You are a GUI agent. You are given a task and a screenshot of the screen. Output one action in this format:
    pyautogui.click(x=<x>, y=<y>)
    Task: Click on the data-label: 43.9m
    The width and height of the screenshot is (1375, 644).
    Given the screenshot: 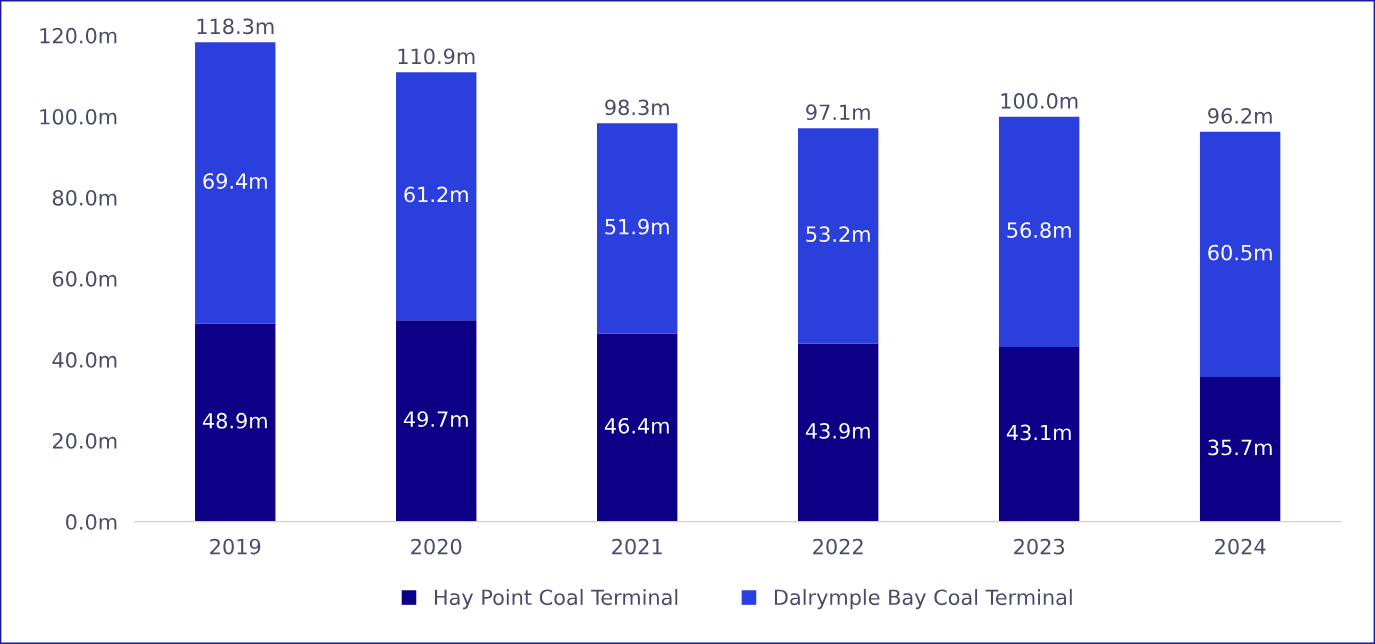 What is the action you would take?
    pyautogui.click(x=837, y=430)
    